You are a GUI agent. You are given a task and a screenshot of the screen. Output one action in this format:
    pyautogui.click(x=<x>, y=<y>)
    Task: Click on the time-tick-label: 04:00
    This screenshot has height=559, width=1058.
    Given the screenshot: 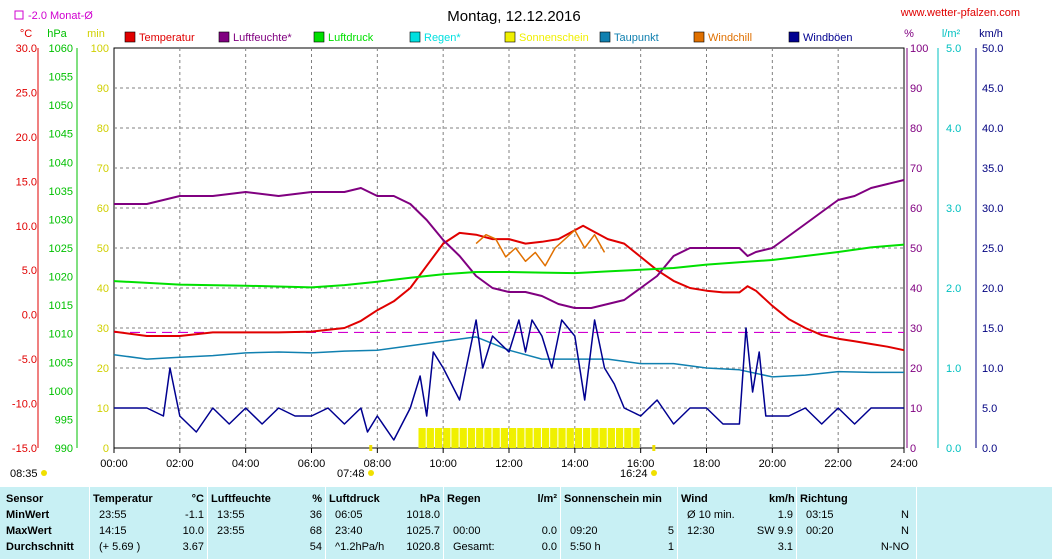 What is the action you would take?
    pyautogui.click(x=246, y=464)
    